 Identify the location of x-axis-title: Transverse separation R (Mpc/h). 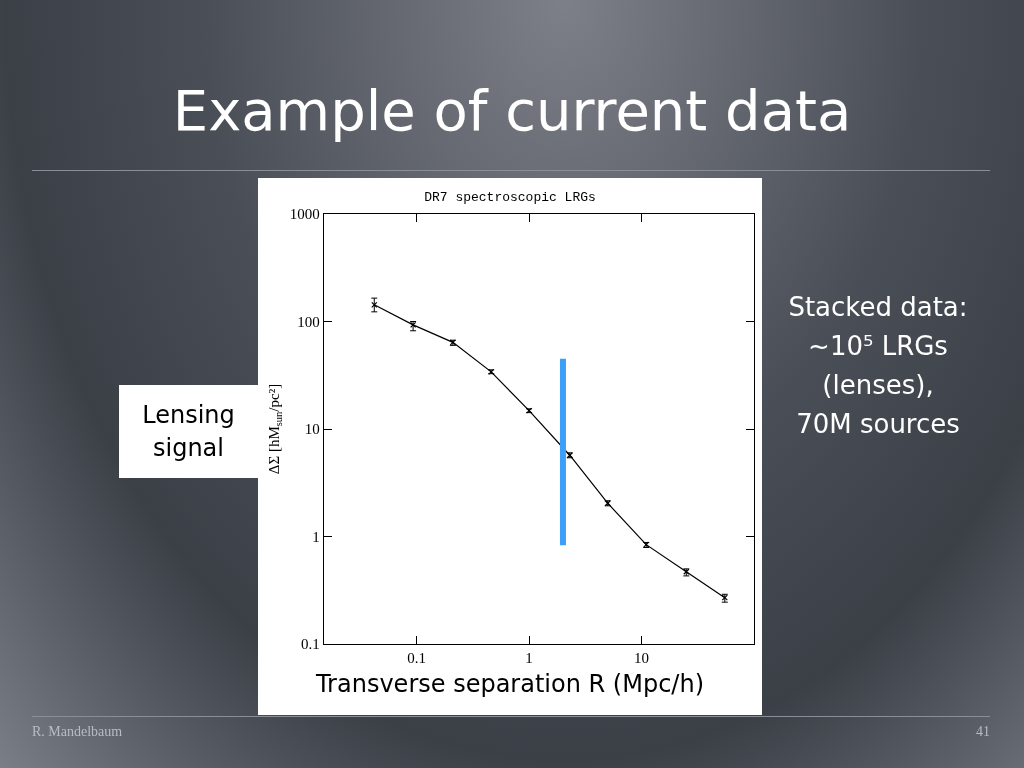
(510, 684).